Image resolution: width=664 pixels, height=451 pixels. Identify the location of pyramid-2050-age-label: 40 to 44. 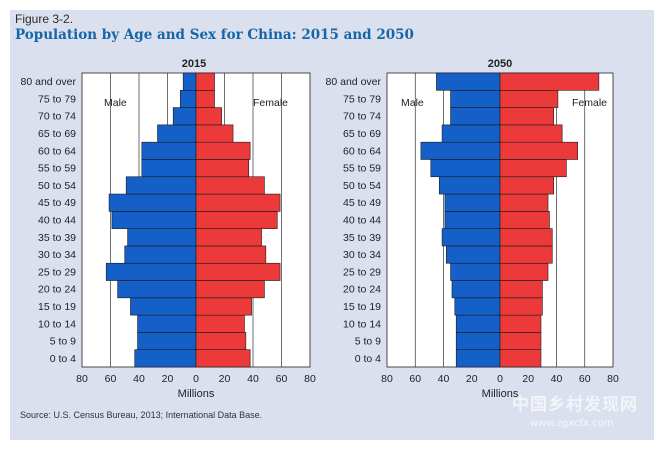
(362, 221).